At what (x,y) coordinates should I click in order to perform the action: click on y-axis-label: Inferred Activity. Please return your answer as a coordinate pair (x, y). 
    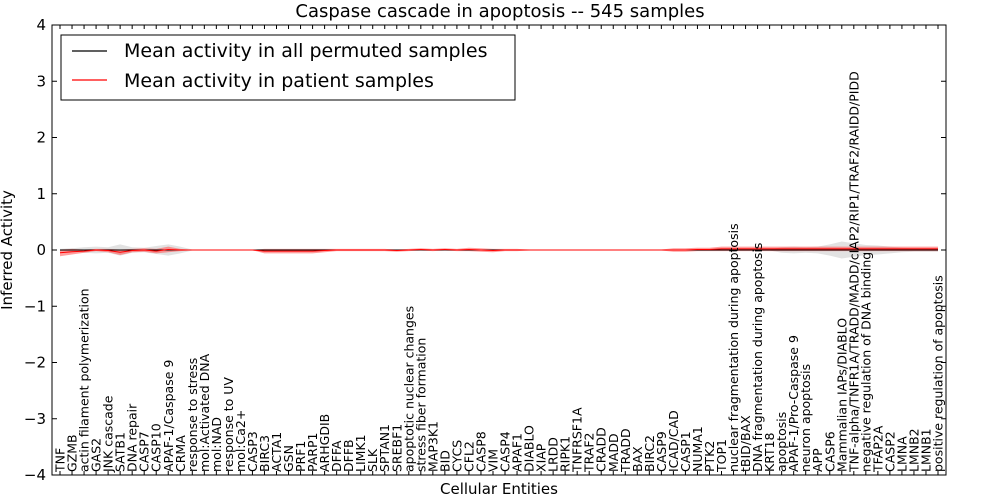
    Looking at the image, I should click on (8, 250).